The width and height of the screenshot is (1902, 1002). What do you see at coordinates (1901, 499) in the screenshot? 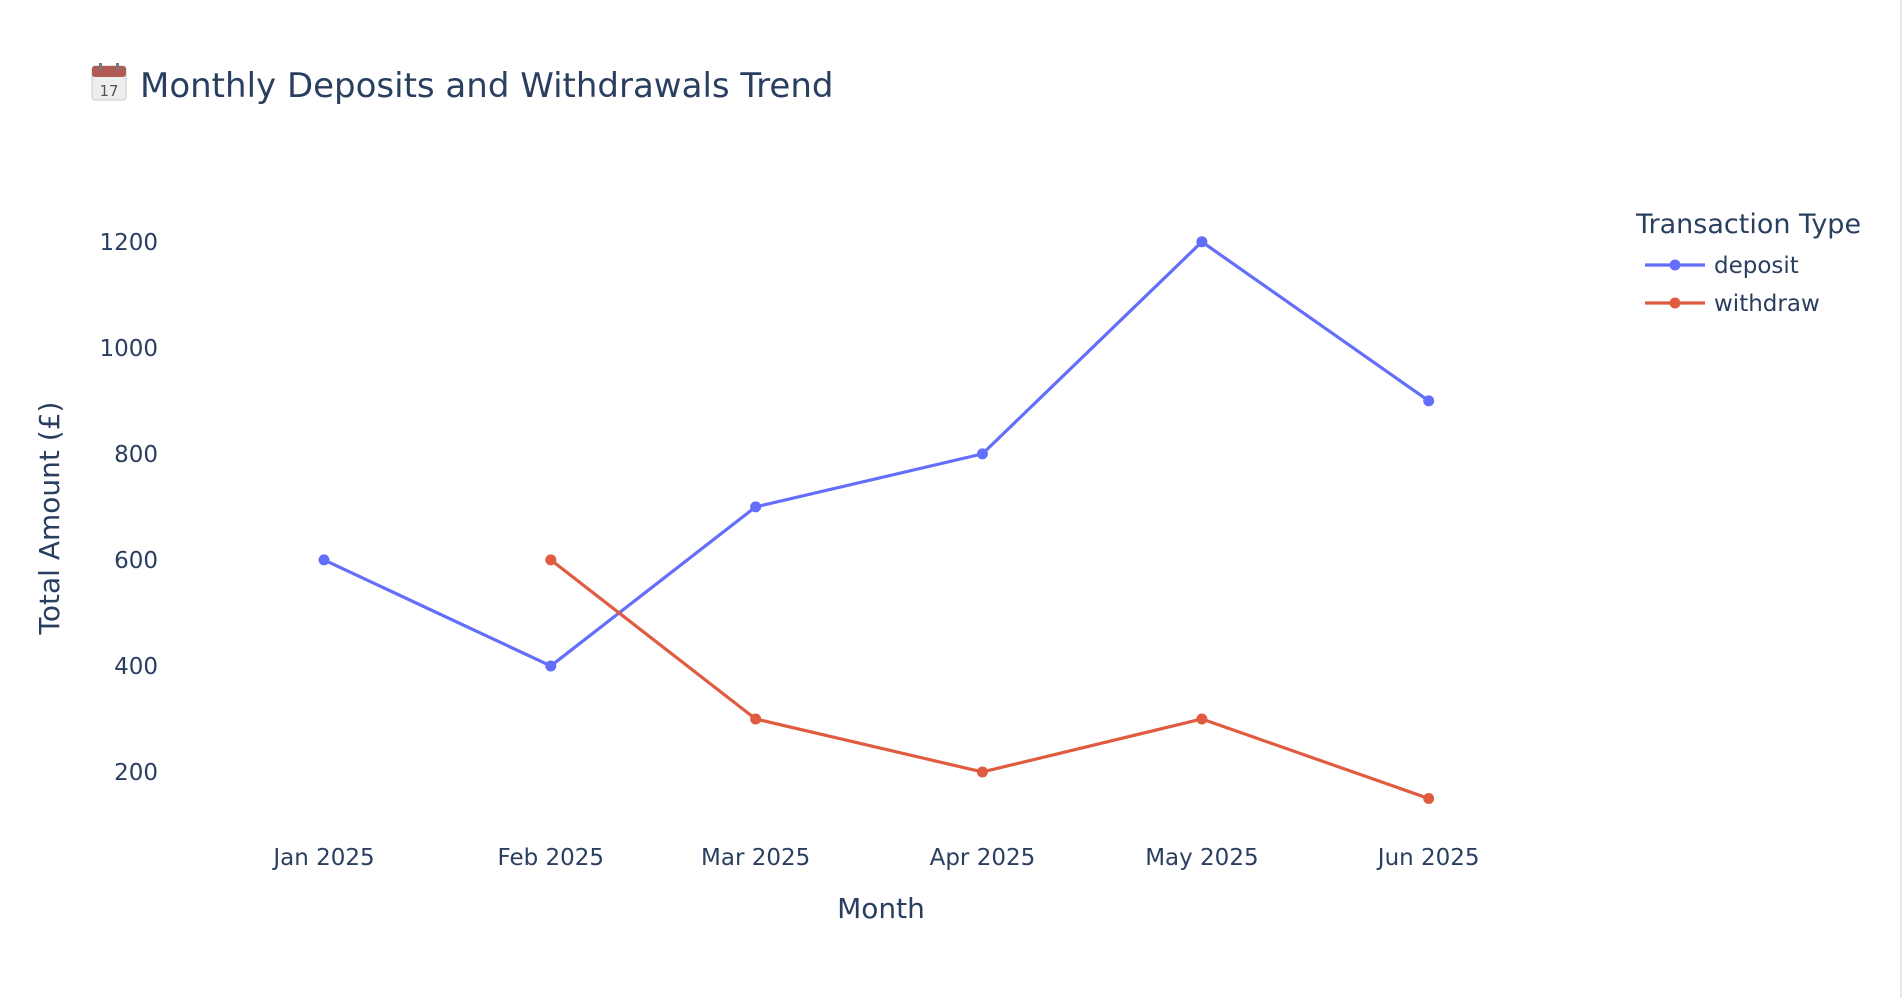
I see `right-border` at bounding box center [1901, 499].